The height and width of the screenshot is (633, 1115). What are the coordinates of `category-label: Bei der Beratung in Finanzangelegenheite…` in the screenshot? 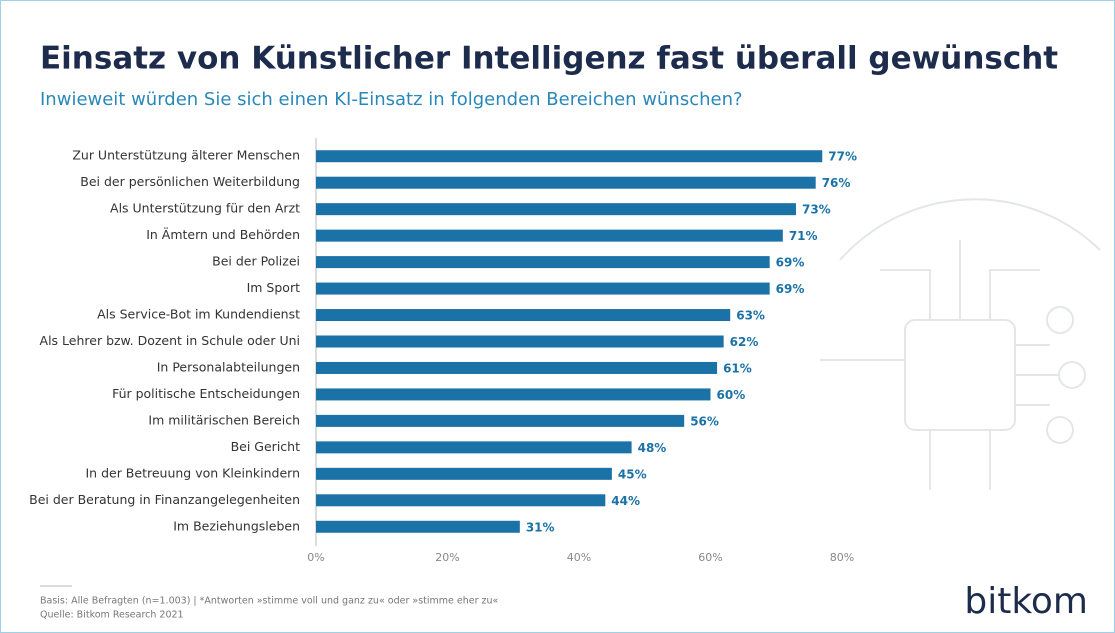 It's located at (164, 499).